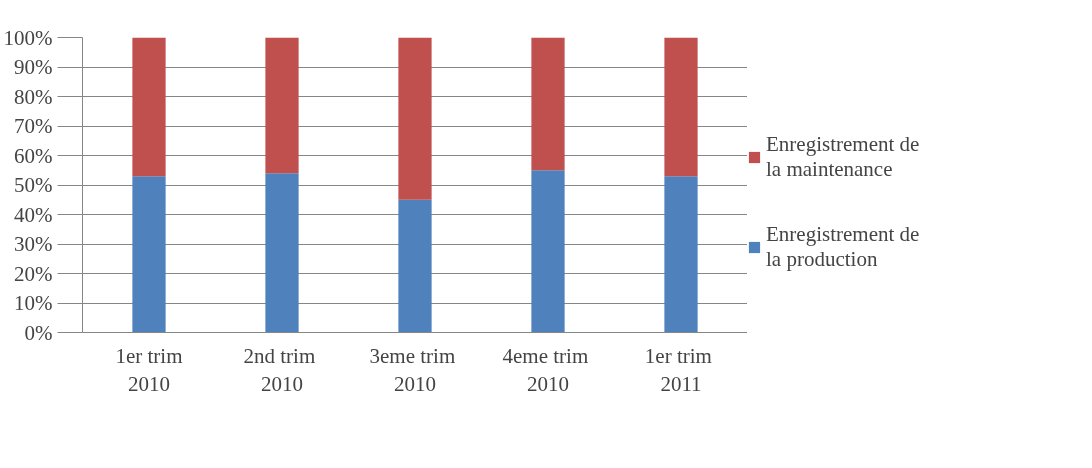 Image resolution: width=1092 pixels, height=468 pixels. Describe the element at coordinates (33, 185) in the screenshot. I see `y-tick-label: 50%` at that location.